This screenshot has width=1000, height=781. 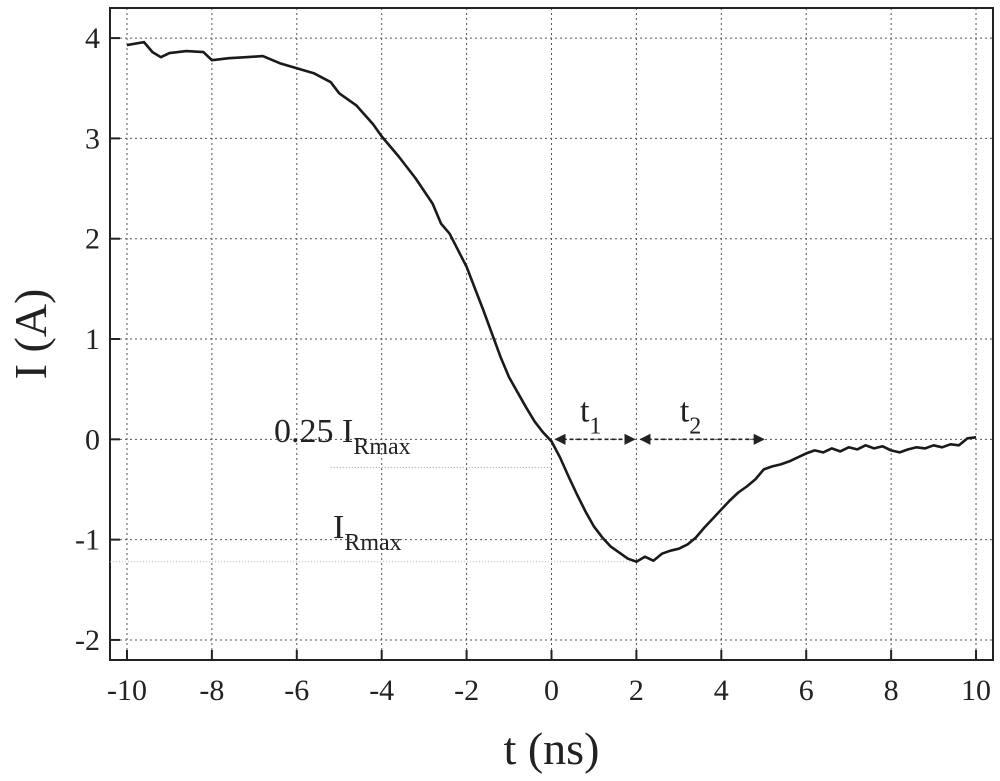 I want to click on y-tick-label: -1, so click(x=87, y=540).